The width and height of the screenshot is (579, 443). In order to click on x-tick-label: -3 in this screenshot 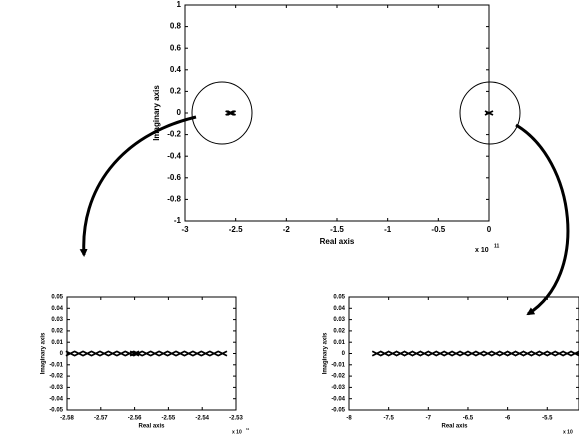, I will do `click(185, 229)`.